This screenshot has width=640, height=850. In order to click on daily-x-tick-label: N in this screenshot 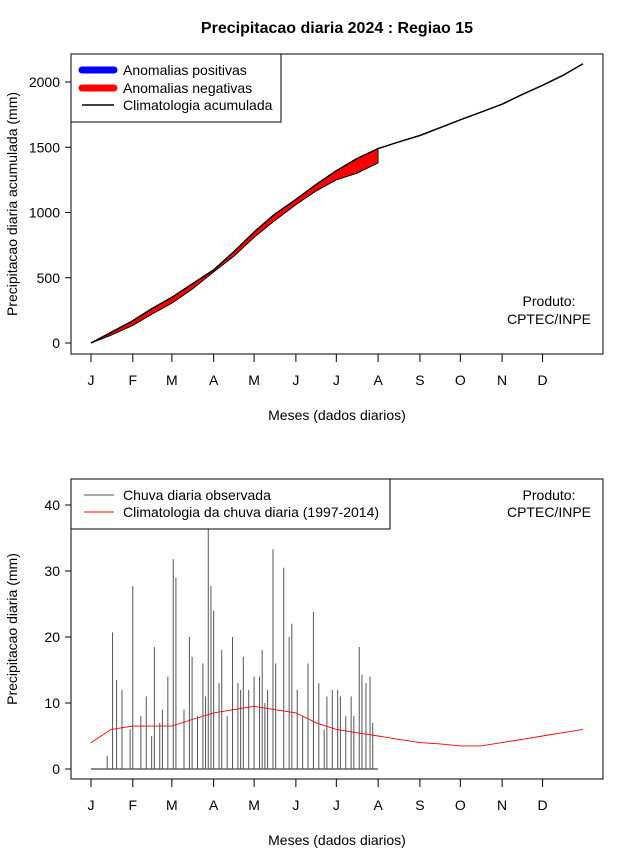, I will do `click(502, 805)`.